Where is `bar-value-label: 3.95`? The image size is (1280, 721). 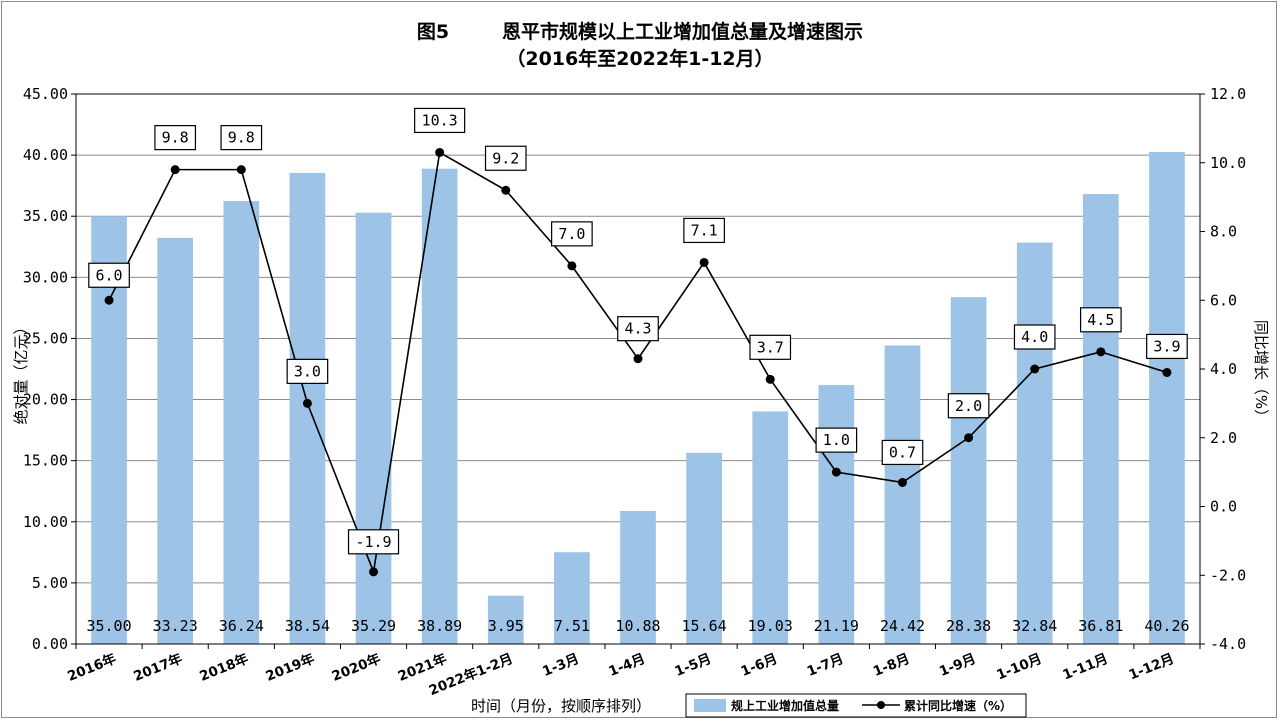
bar-value-label: 3.95 is located at coordinates (506, 626).